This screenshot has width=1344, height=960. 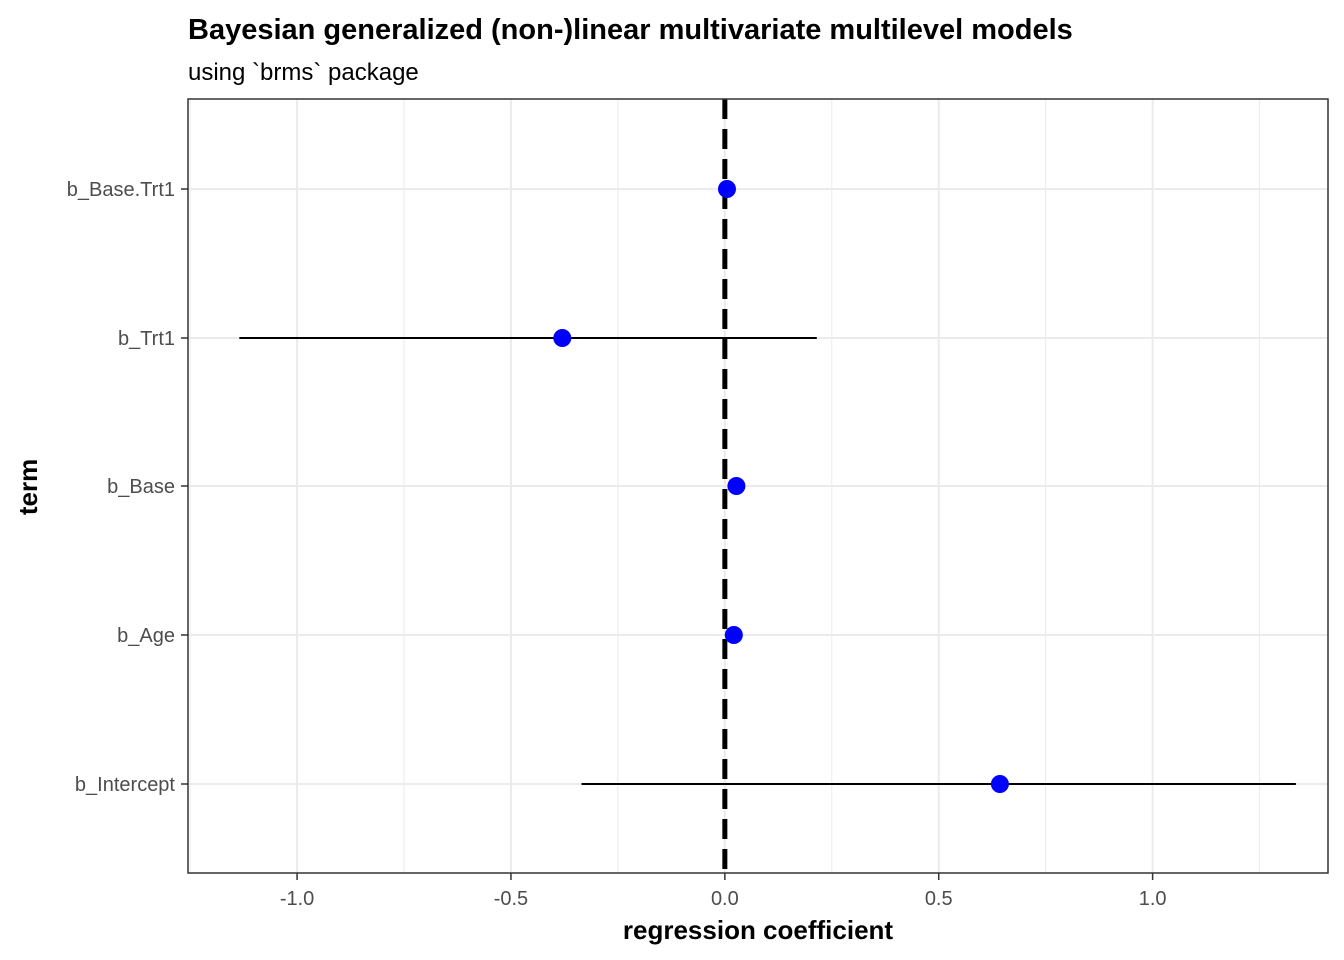 I want to click on x-axis-title: regression coefficient, so click(x=758, y=930).